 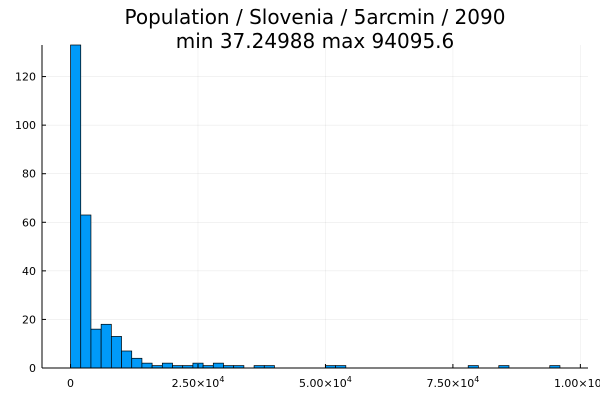 What do you see at coordinates (198, 382) in the screenshot?
I see `x-tick-label: 2.50×10⁴` at bounding box center [198, 382].